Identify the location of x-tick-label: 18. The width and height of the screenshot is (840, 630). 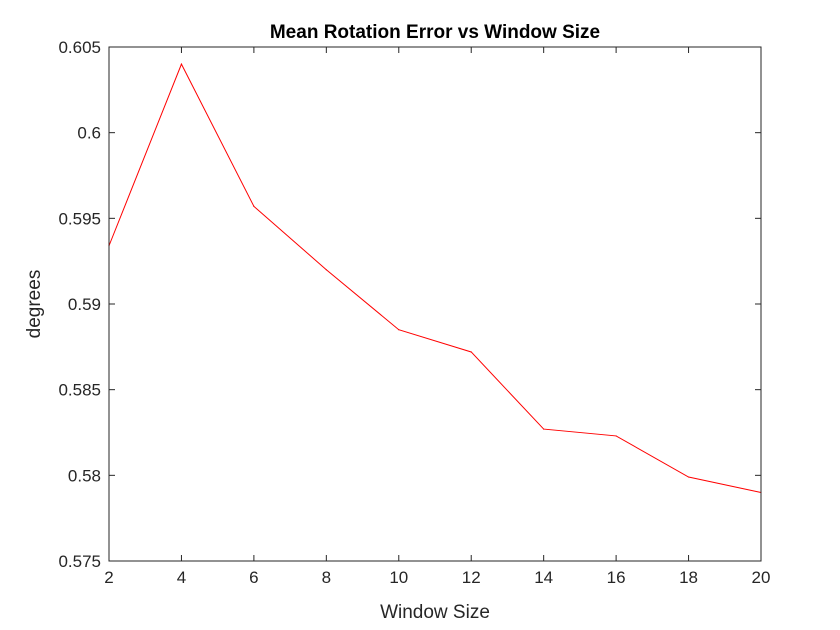
(688, 577).